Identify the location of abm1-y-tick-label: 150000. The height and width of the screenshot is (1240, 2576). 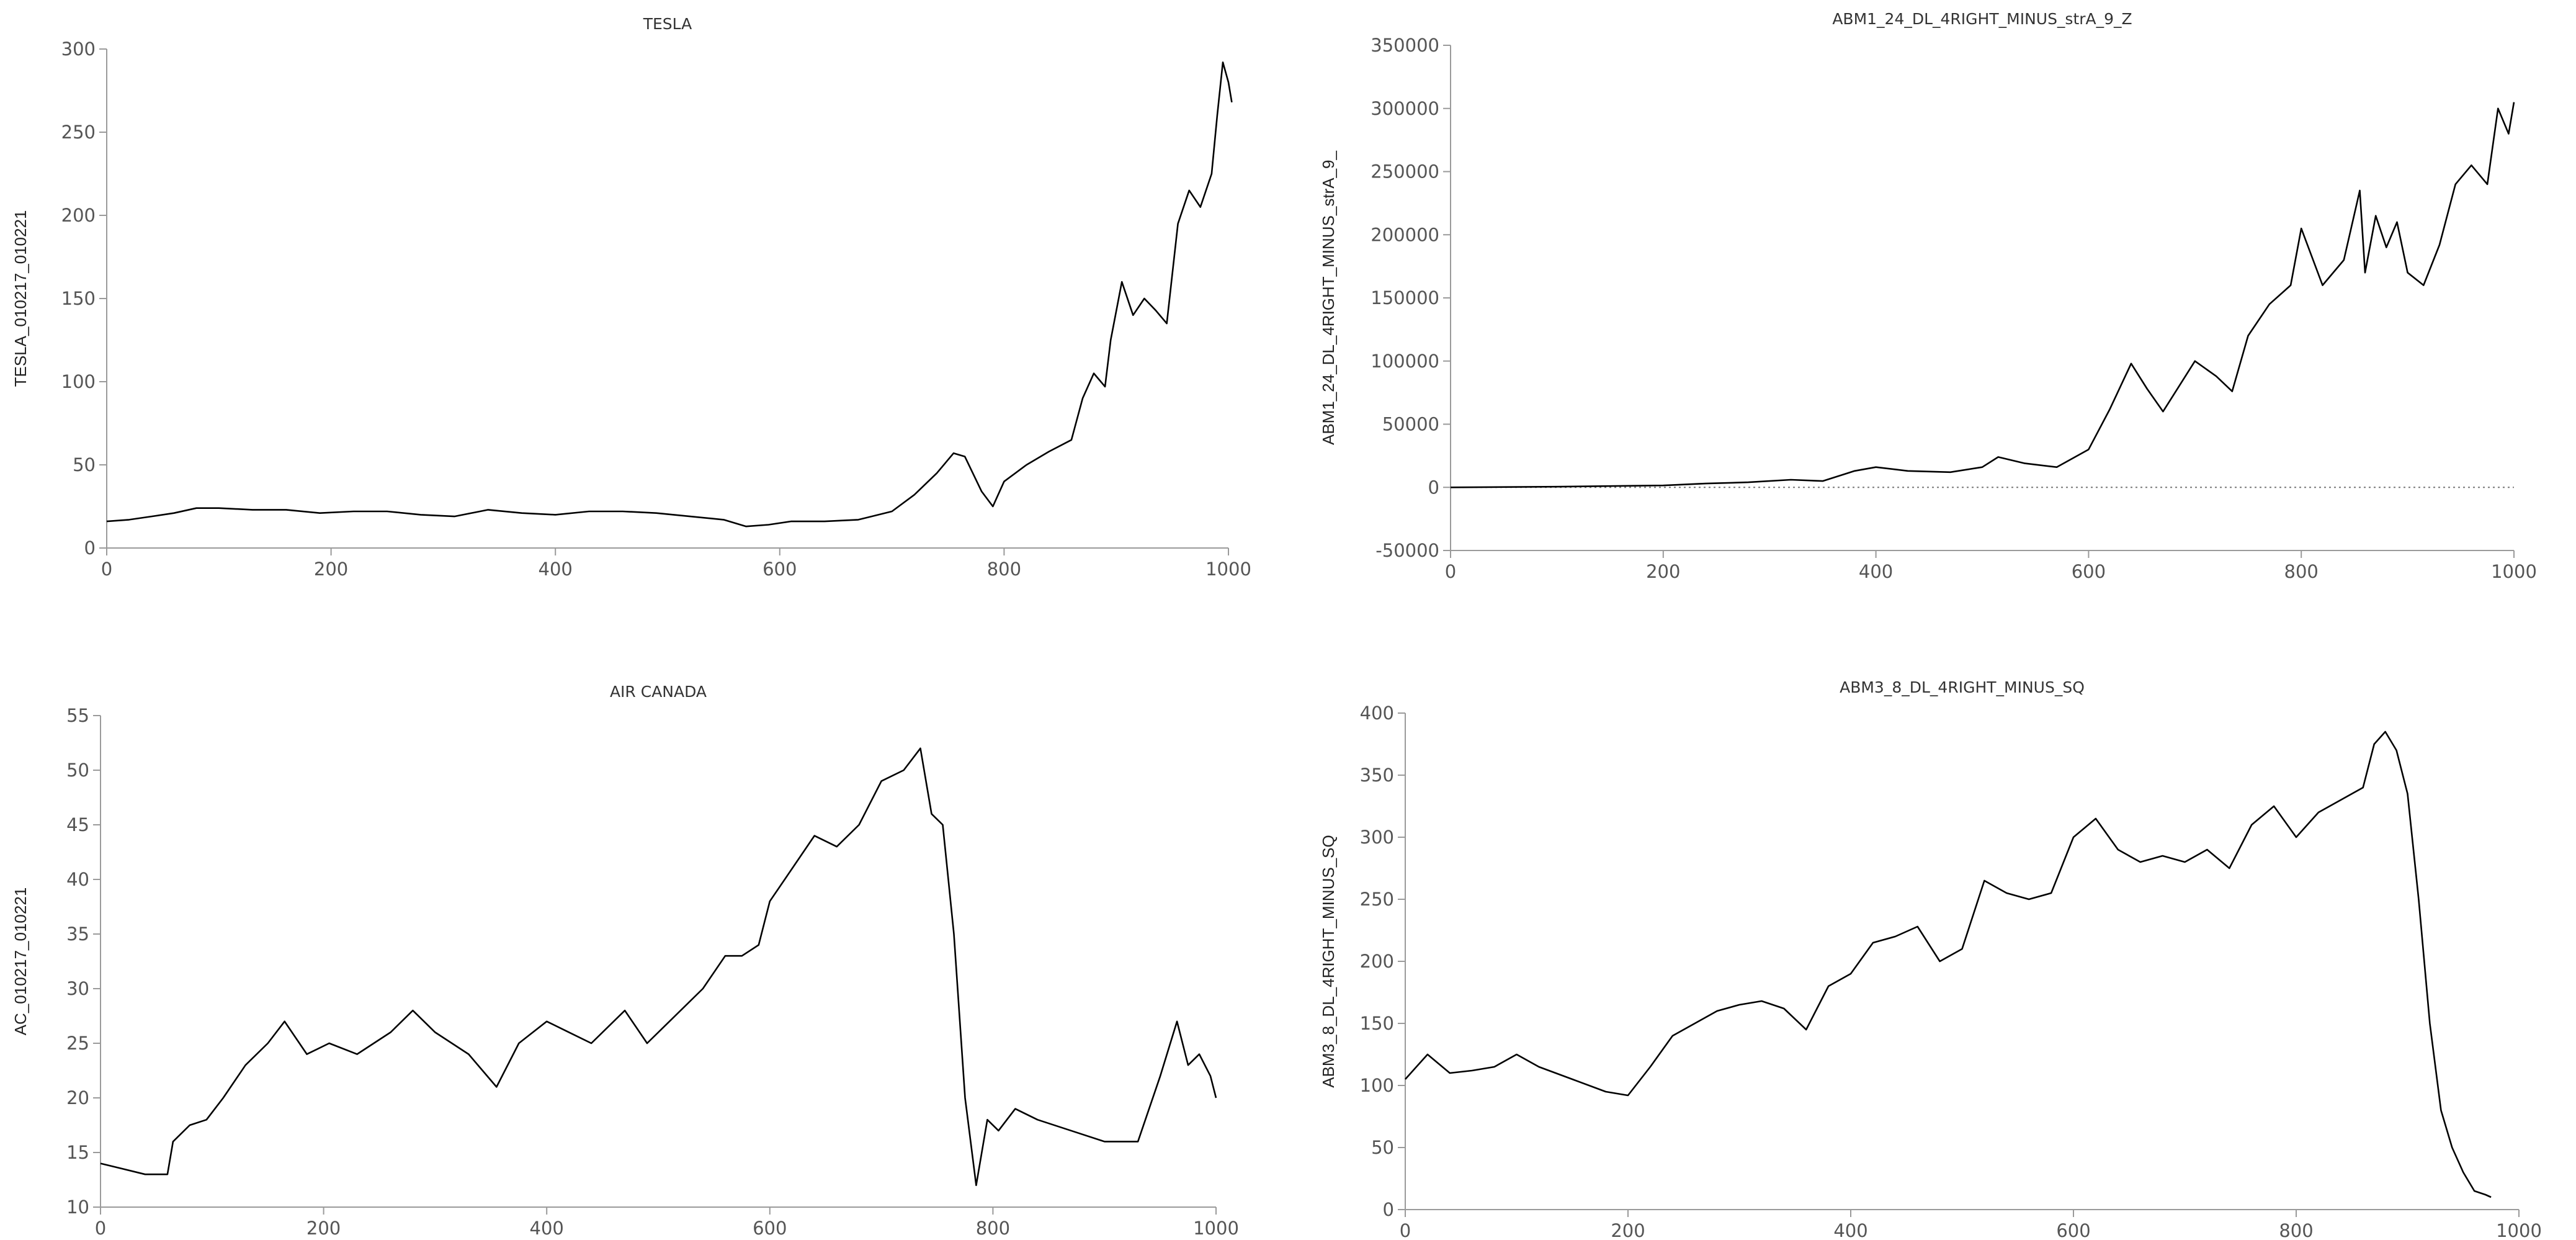
(1405, 297).